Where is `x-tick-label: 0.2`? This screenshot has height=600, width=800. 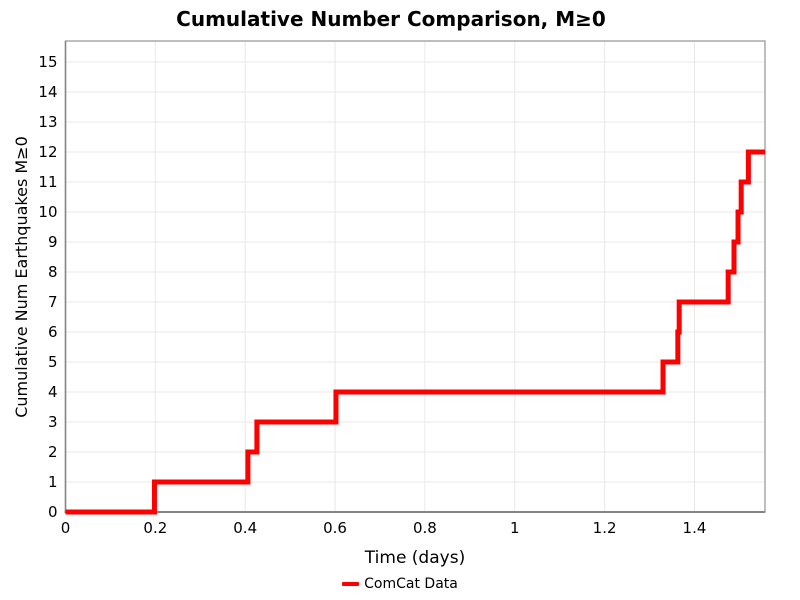
x-tick-label: 0.2 is located at coordinates (155, 528).